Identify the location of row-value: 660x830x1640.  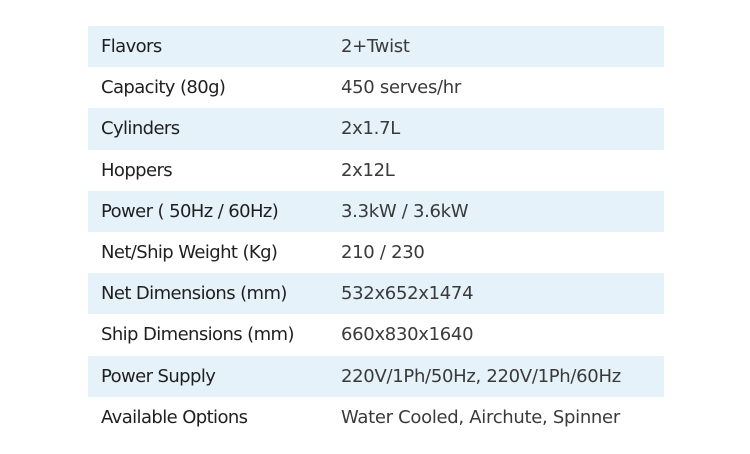
(407, 335).